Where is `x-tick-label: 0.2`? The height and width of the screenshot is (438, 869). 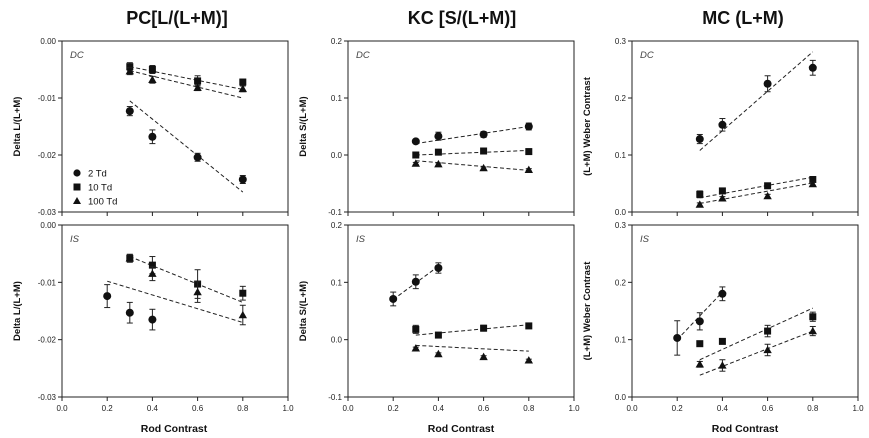
x-tick-label: 0.2 is located at coordinates (108, 408).